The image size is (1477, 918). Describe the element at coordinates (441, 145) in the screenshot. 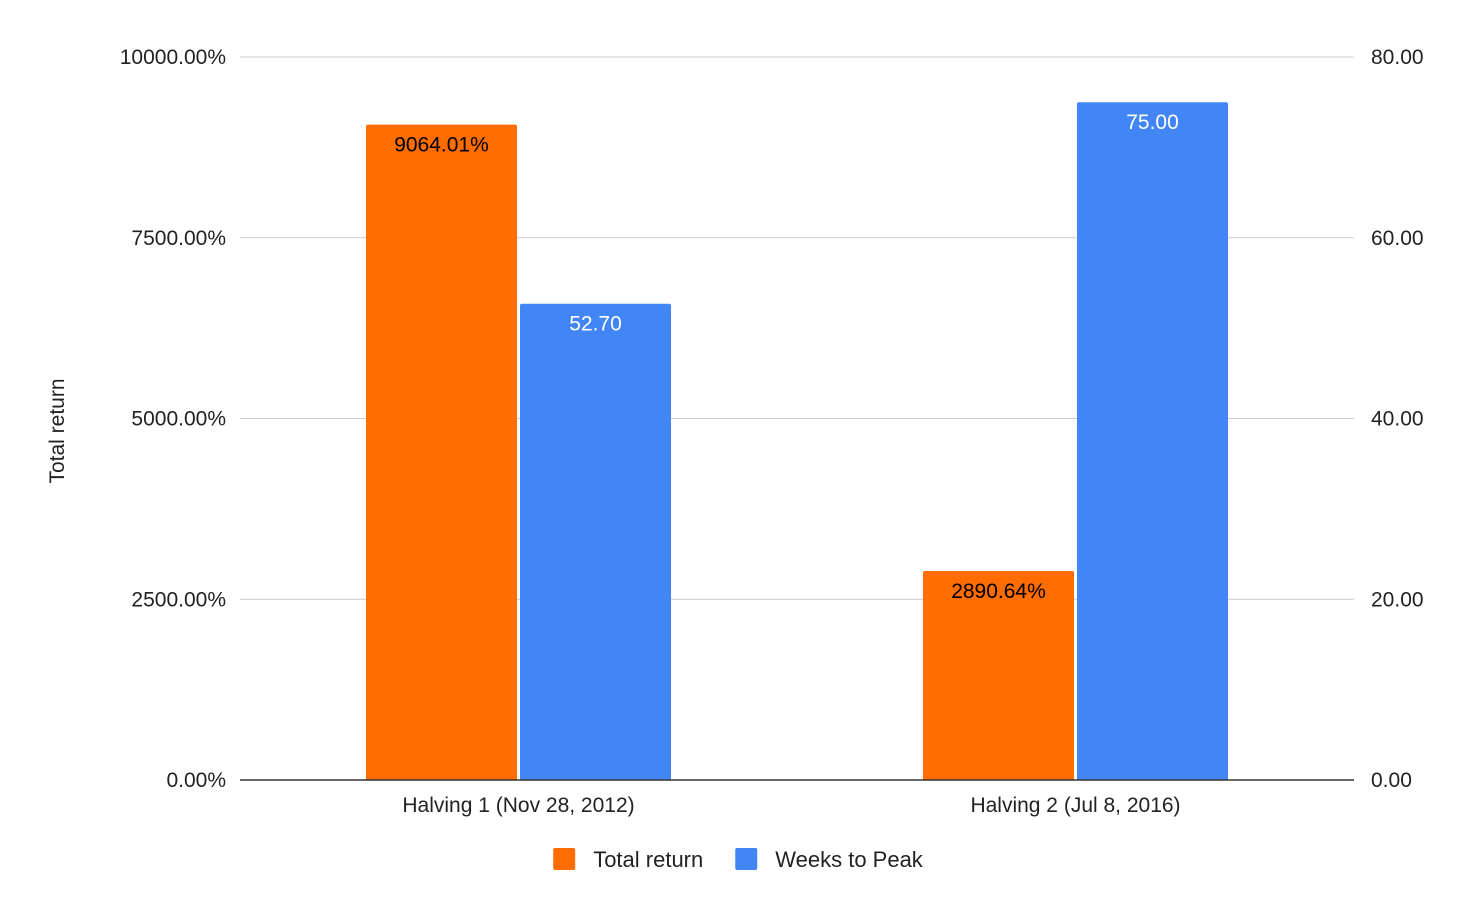

I see `bar-label-total-return: 9064.01%` at that location.